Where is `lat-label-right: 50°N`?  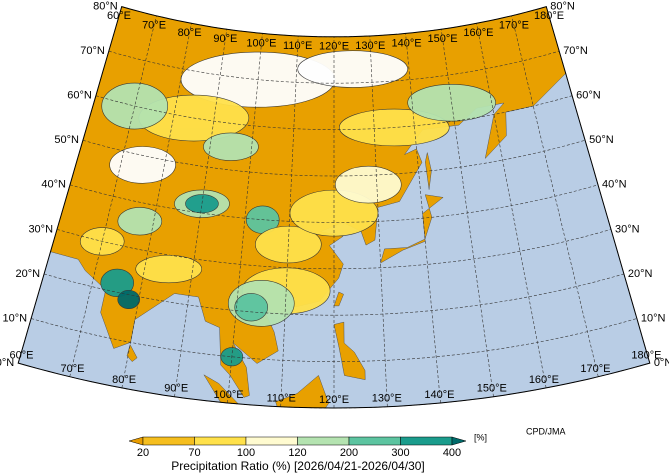
lat-label-right: 50°N is located at coordinates (601, 140).